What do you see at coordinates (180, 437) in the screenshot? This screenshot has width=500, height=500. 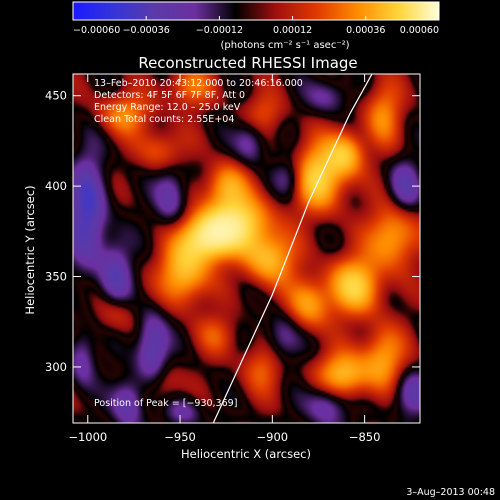 I see `x-tick-label: −950` at bounding box center [180, 437].